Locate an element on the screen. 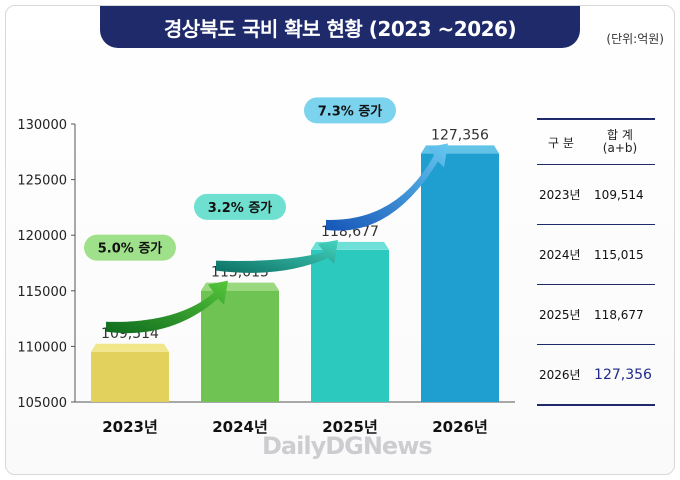  value-label: 127,356 is located at coordinates (460, 135).